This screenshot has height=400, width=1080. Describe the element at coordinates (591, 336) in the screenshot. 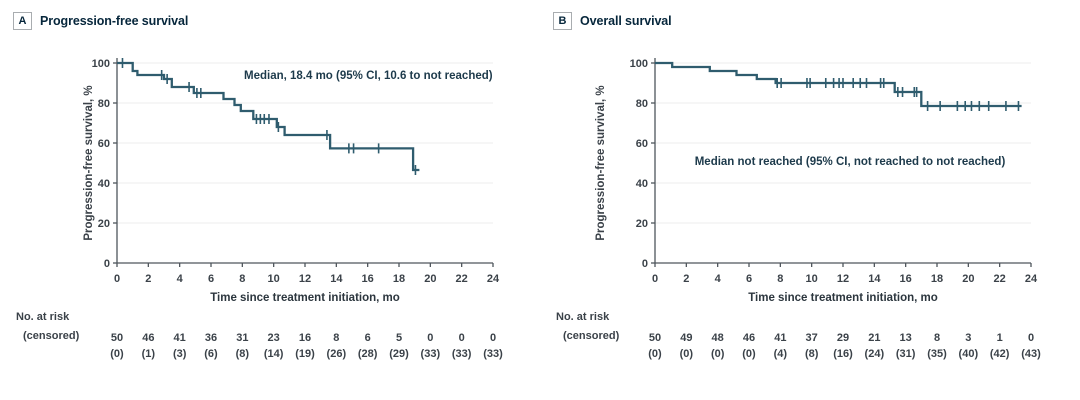

I see `panel-b-censored-table-header: (censored)` at that location.